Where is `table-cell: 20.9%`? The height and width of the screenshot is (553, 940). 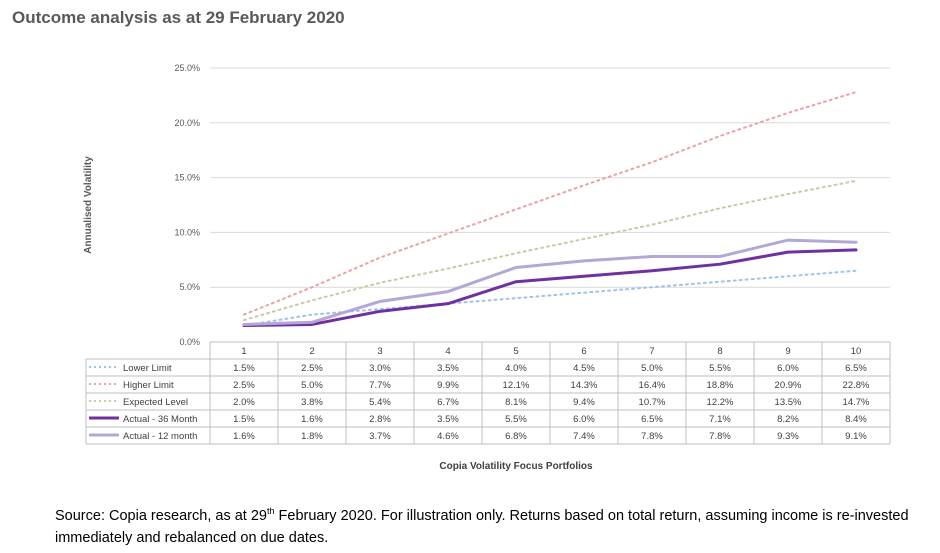
table-cell: 20.9% is located at coordinates (788, 385).